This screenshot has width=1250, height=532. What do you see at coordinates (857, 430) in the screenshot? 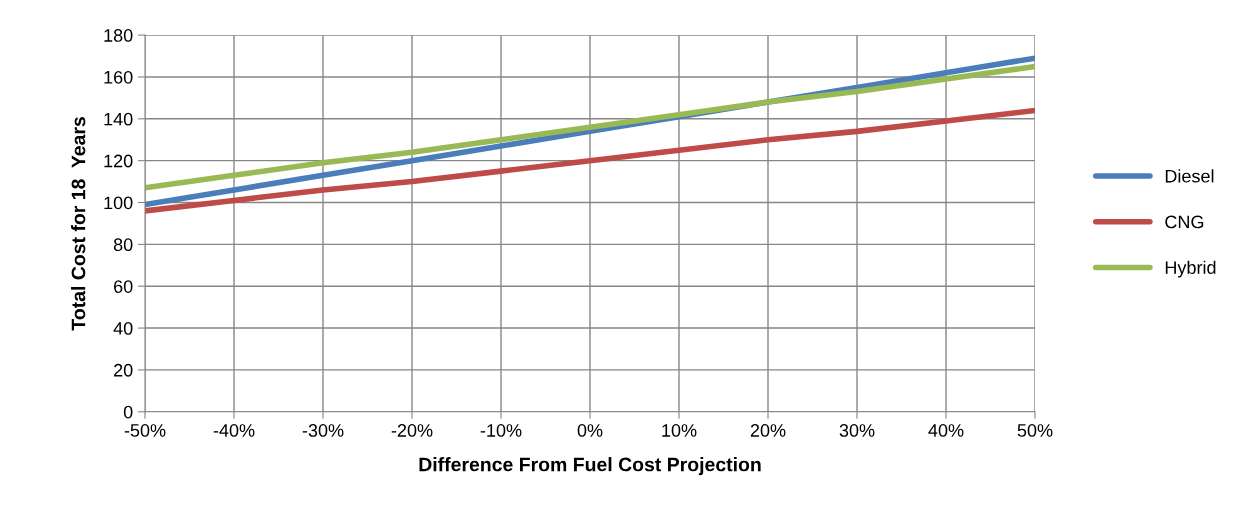
I see `x-tick-label: 30%` at bounding box center [857, 430].